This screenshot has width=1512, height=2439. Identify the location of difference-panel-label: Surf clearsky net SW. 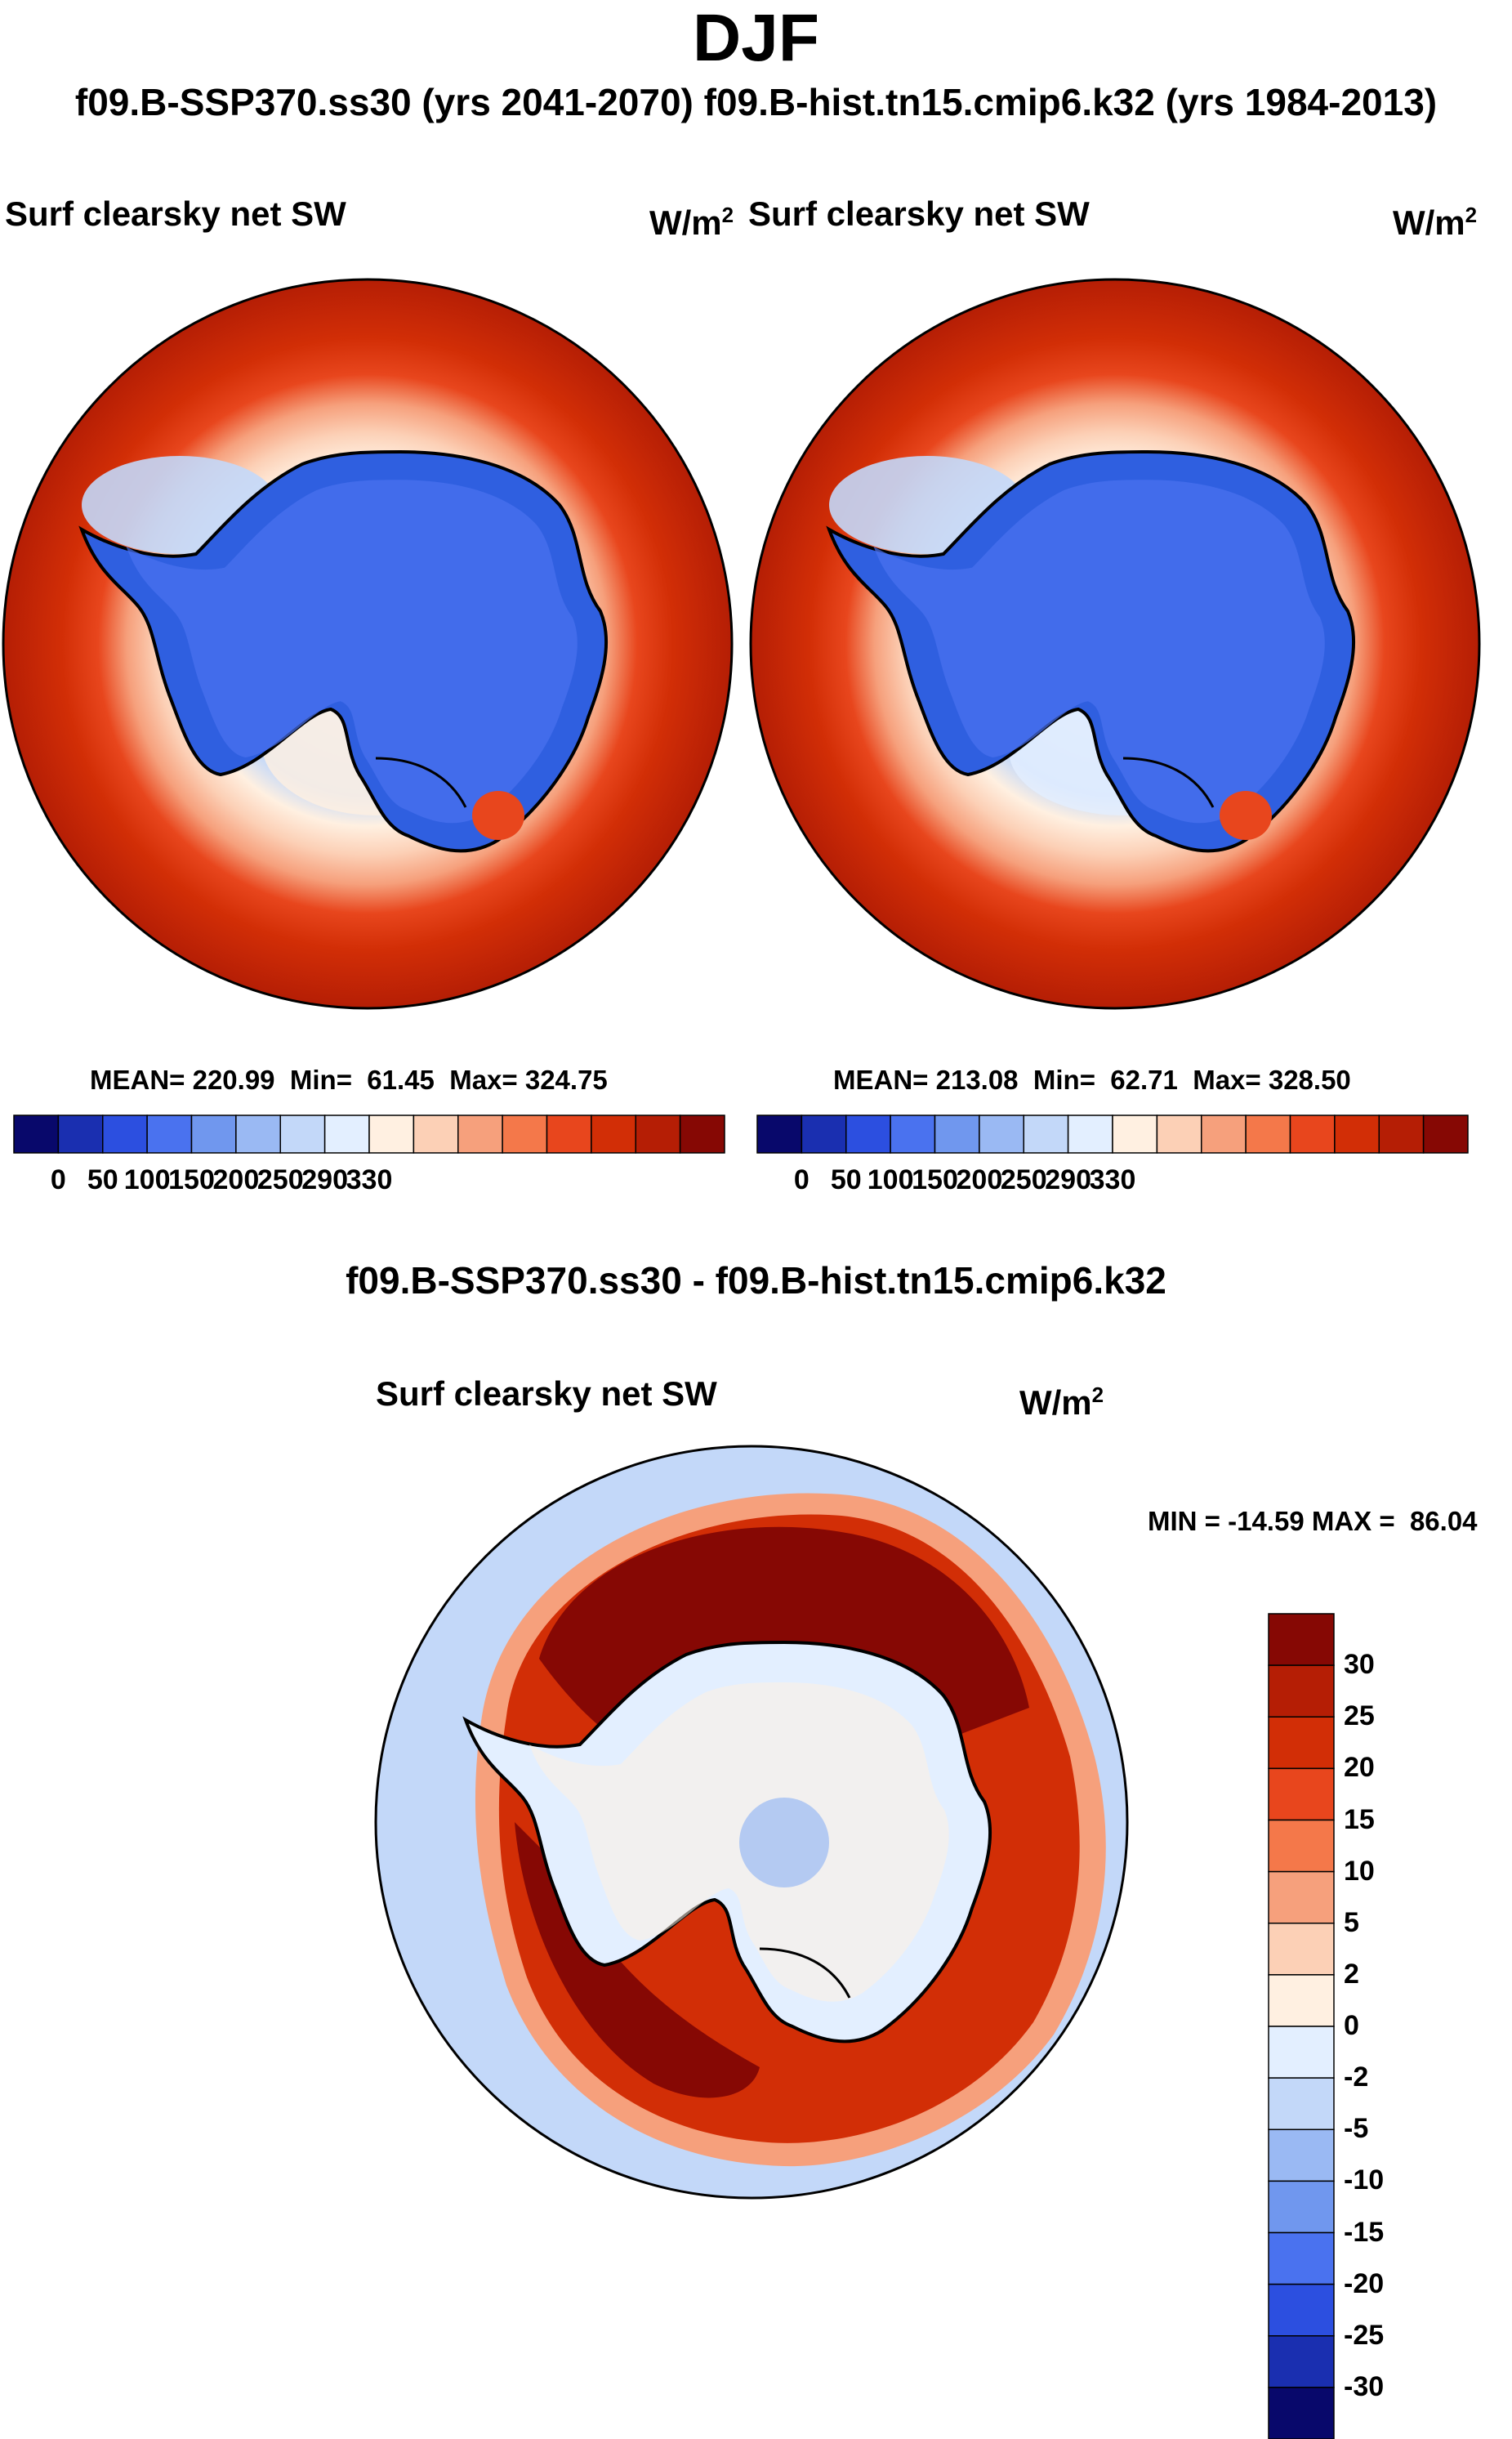
(546, 1394).